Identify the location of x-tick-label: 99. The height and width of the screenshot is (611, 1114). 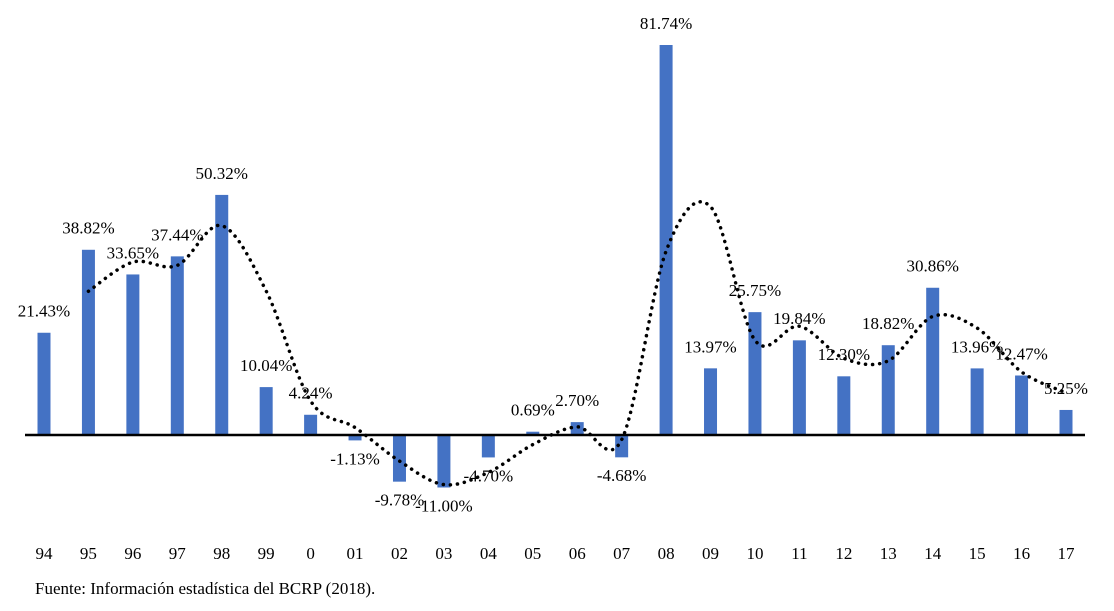
(266, 553).